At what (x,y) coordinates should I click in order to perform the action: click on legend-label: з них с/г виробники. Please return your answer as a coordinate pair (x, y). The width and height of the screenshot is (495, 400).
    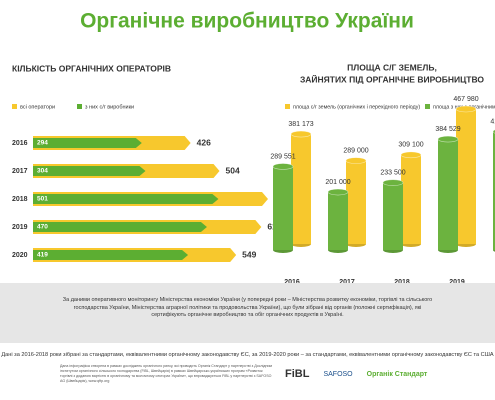
    Looking at the image, I should click on (109, 107).